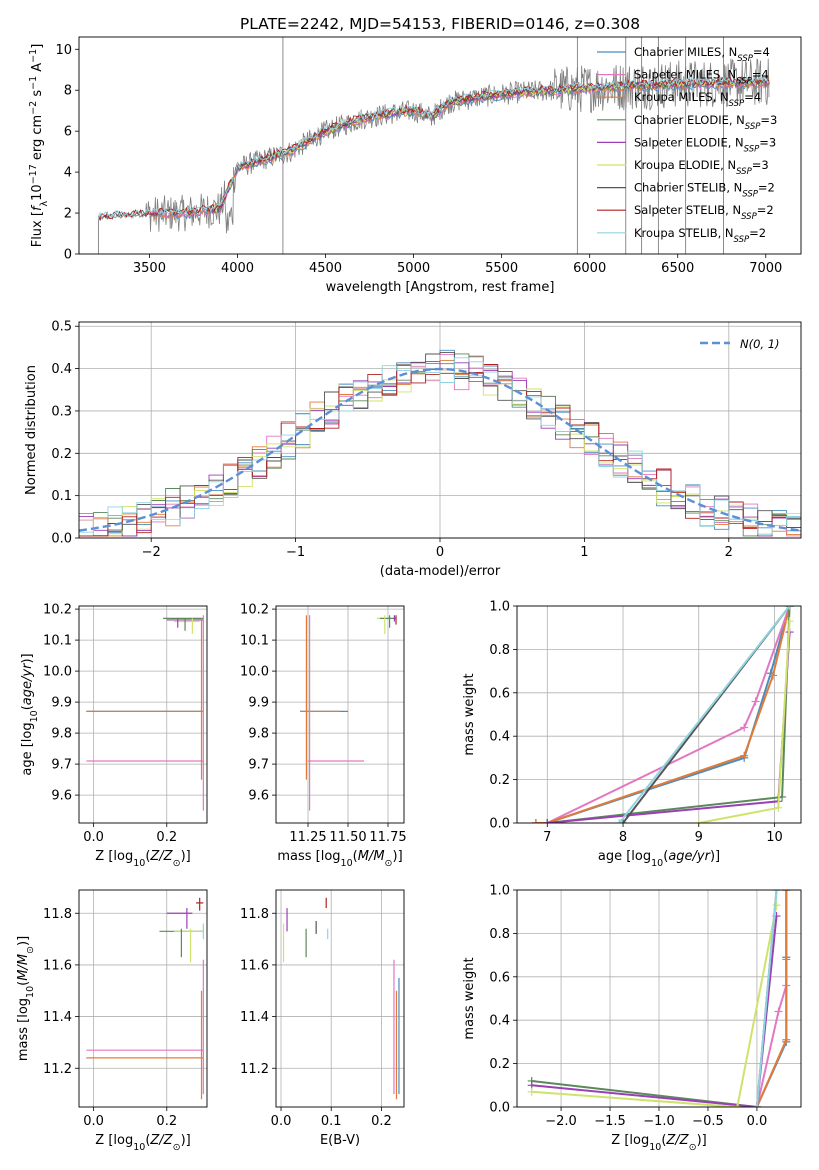 Image resolution: width=819 pixels, height=1170 pixels. What do you see at coordinates (765, 268) in the screenshot?
I see `spectrum-xtick-label: 7000` at bounding box center [765, 268].